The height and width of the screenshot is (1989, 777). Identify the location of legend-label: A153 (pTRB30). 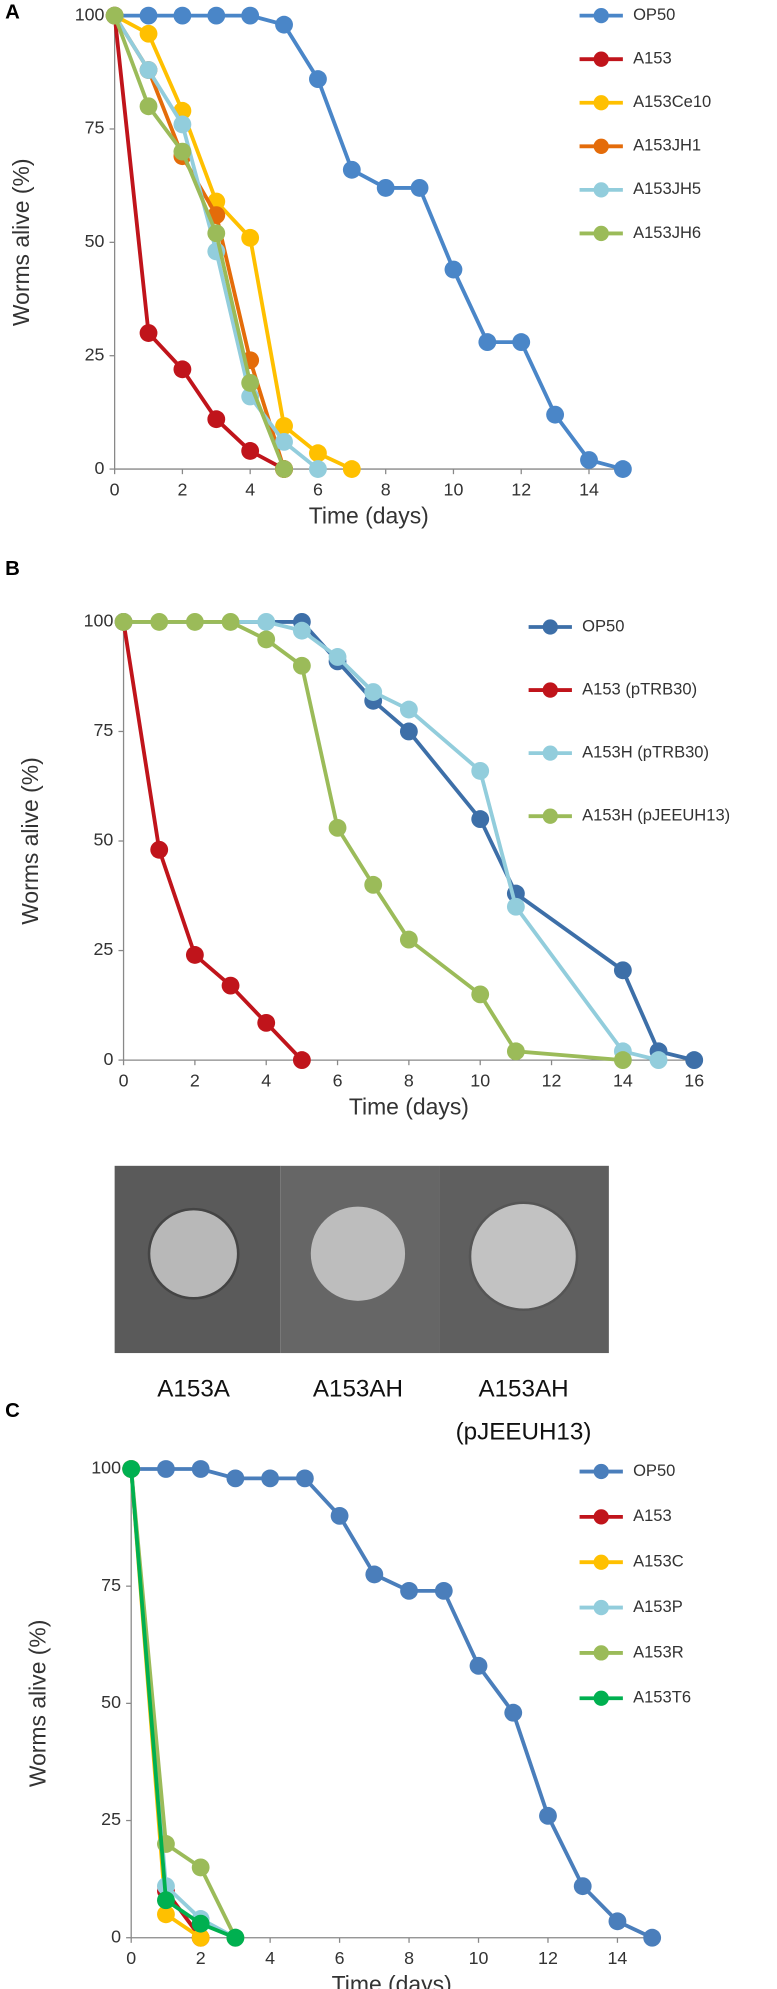
(639, 688).